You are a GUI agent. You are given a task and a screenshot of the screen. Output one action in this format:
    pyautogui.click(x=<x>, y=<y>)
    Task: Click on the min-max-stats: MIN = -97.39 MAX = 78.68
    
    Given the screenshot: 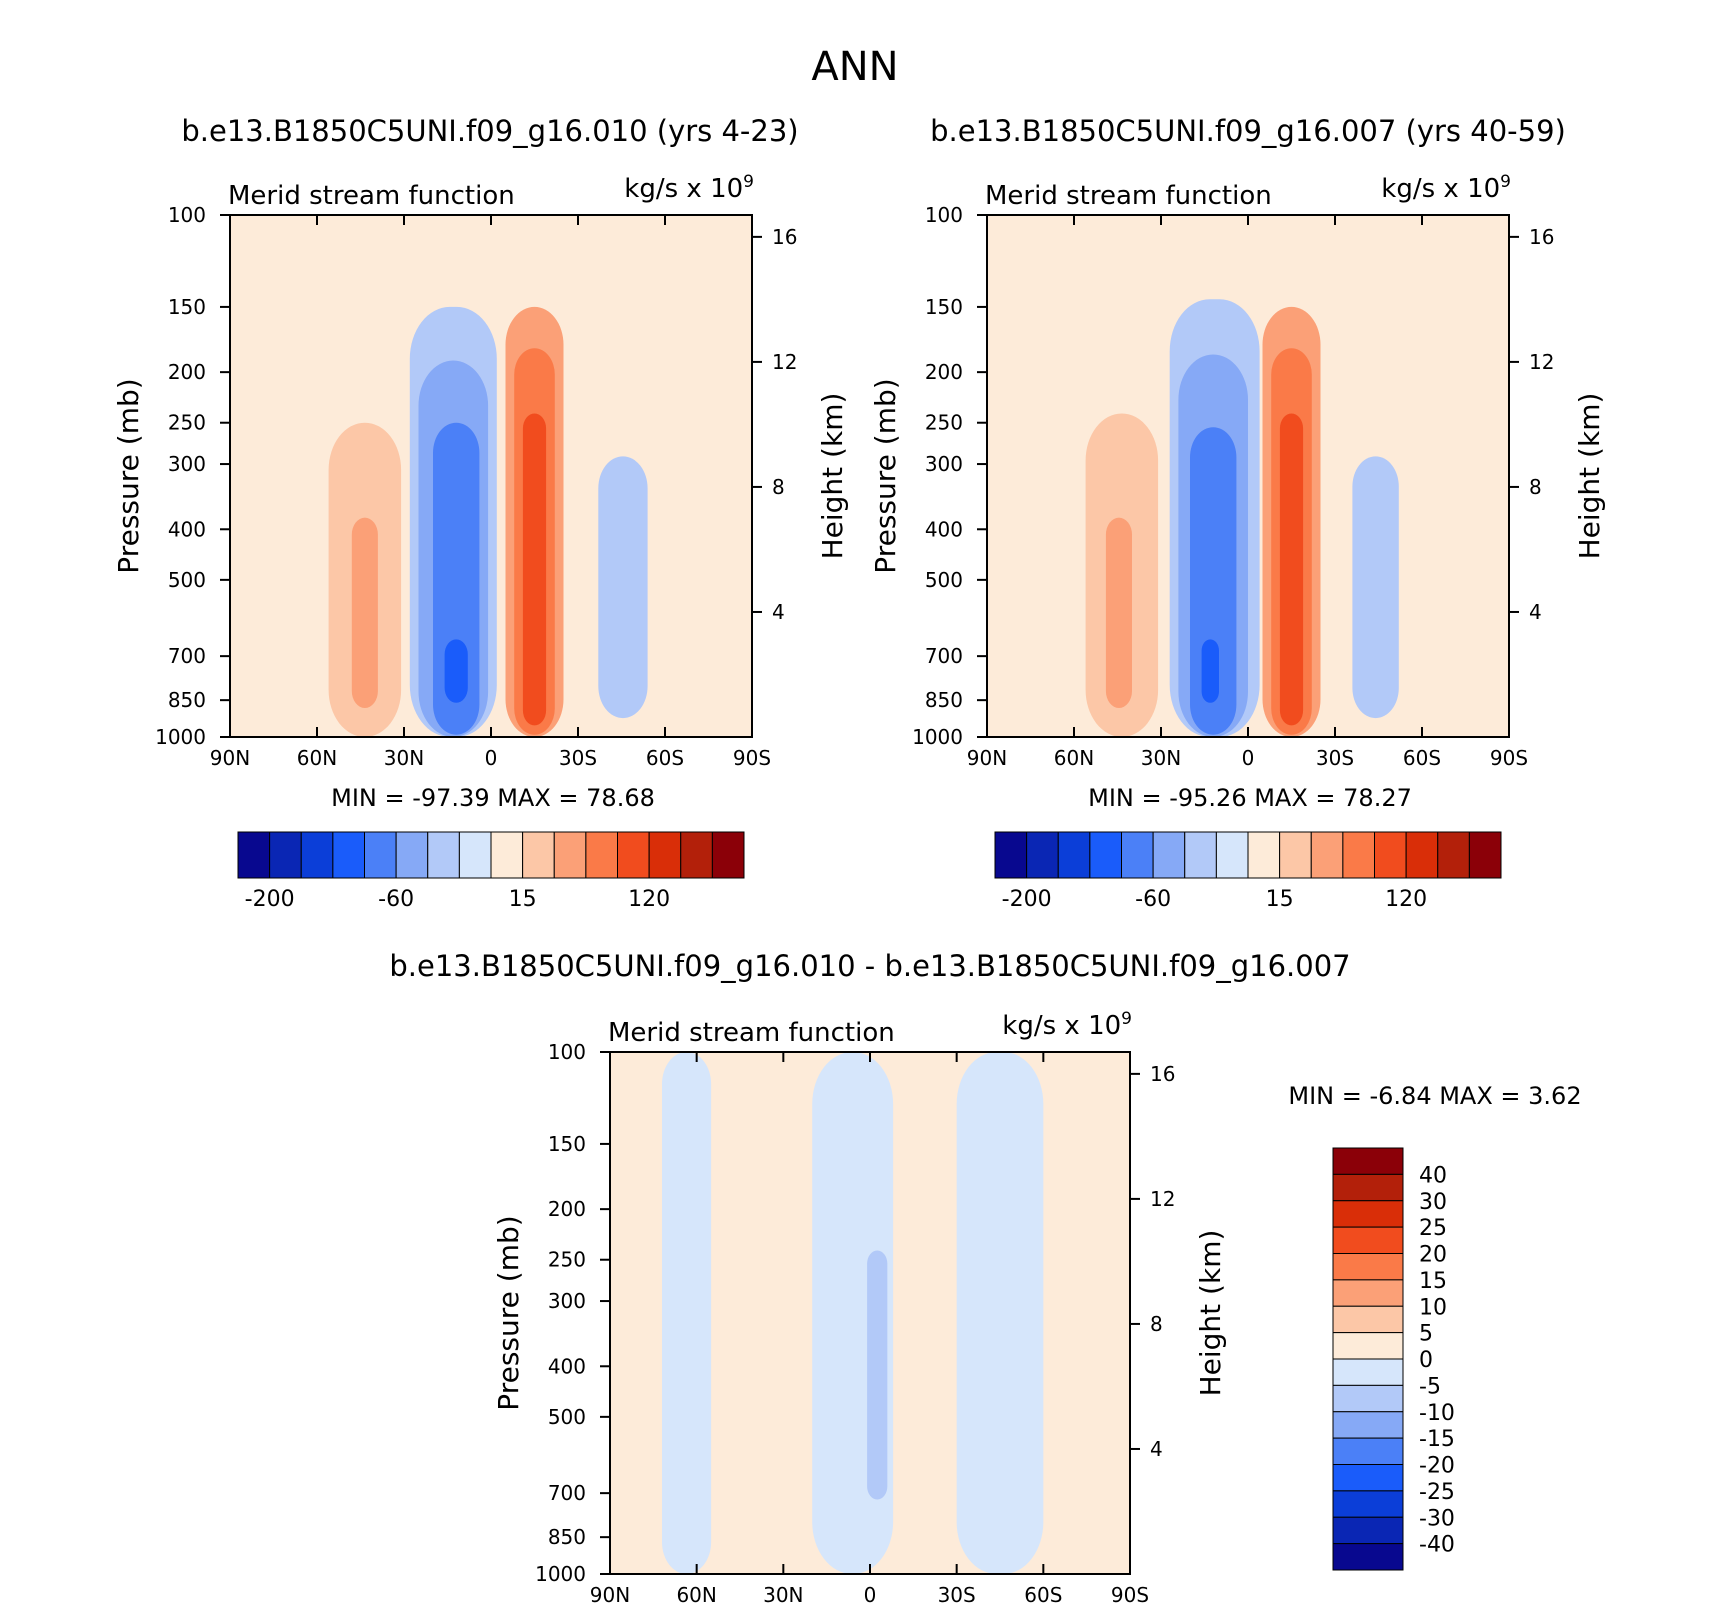 What is the action you would take?
    pyautogui.click(x=493, y=798)
    